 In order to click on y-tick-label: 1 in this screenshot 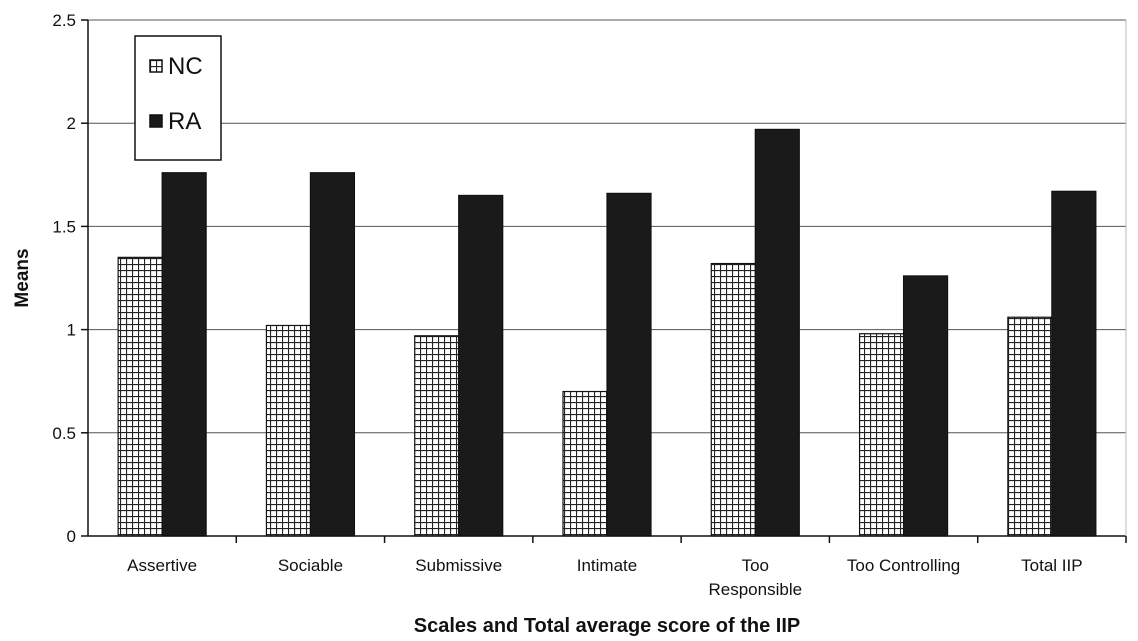, I will do `click(71, 330)`.